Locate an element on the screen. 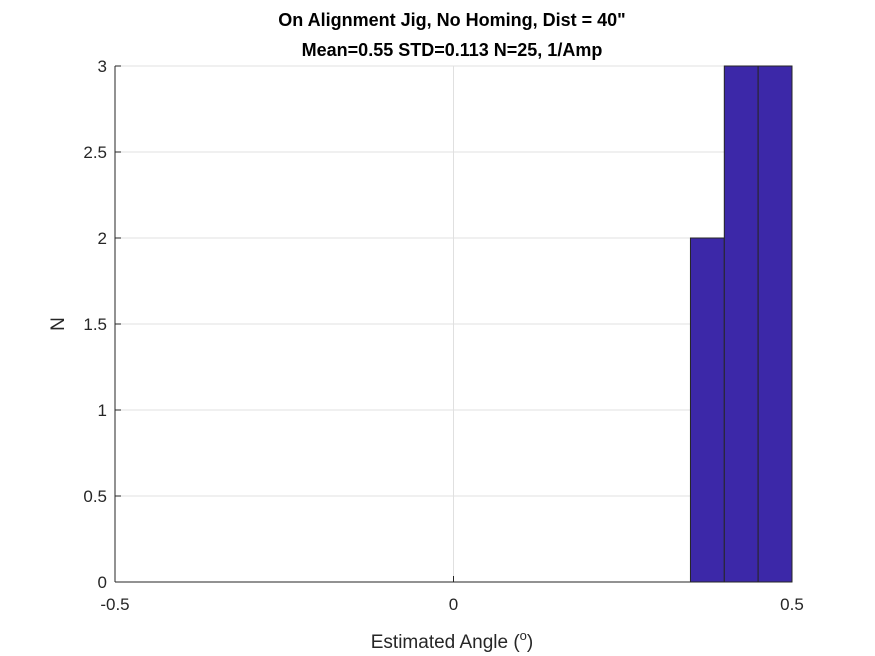  y-tick-labels: 0 0.5 1 1.5 2 2.5 3 is located at coordinates (95, 324).